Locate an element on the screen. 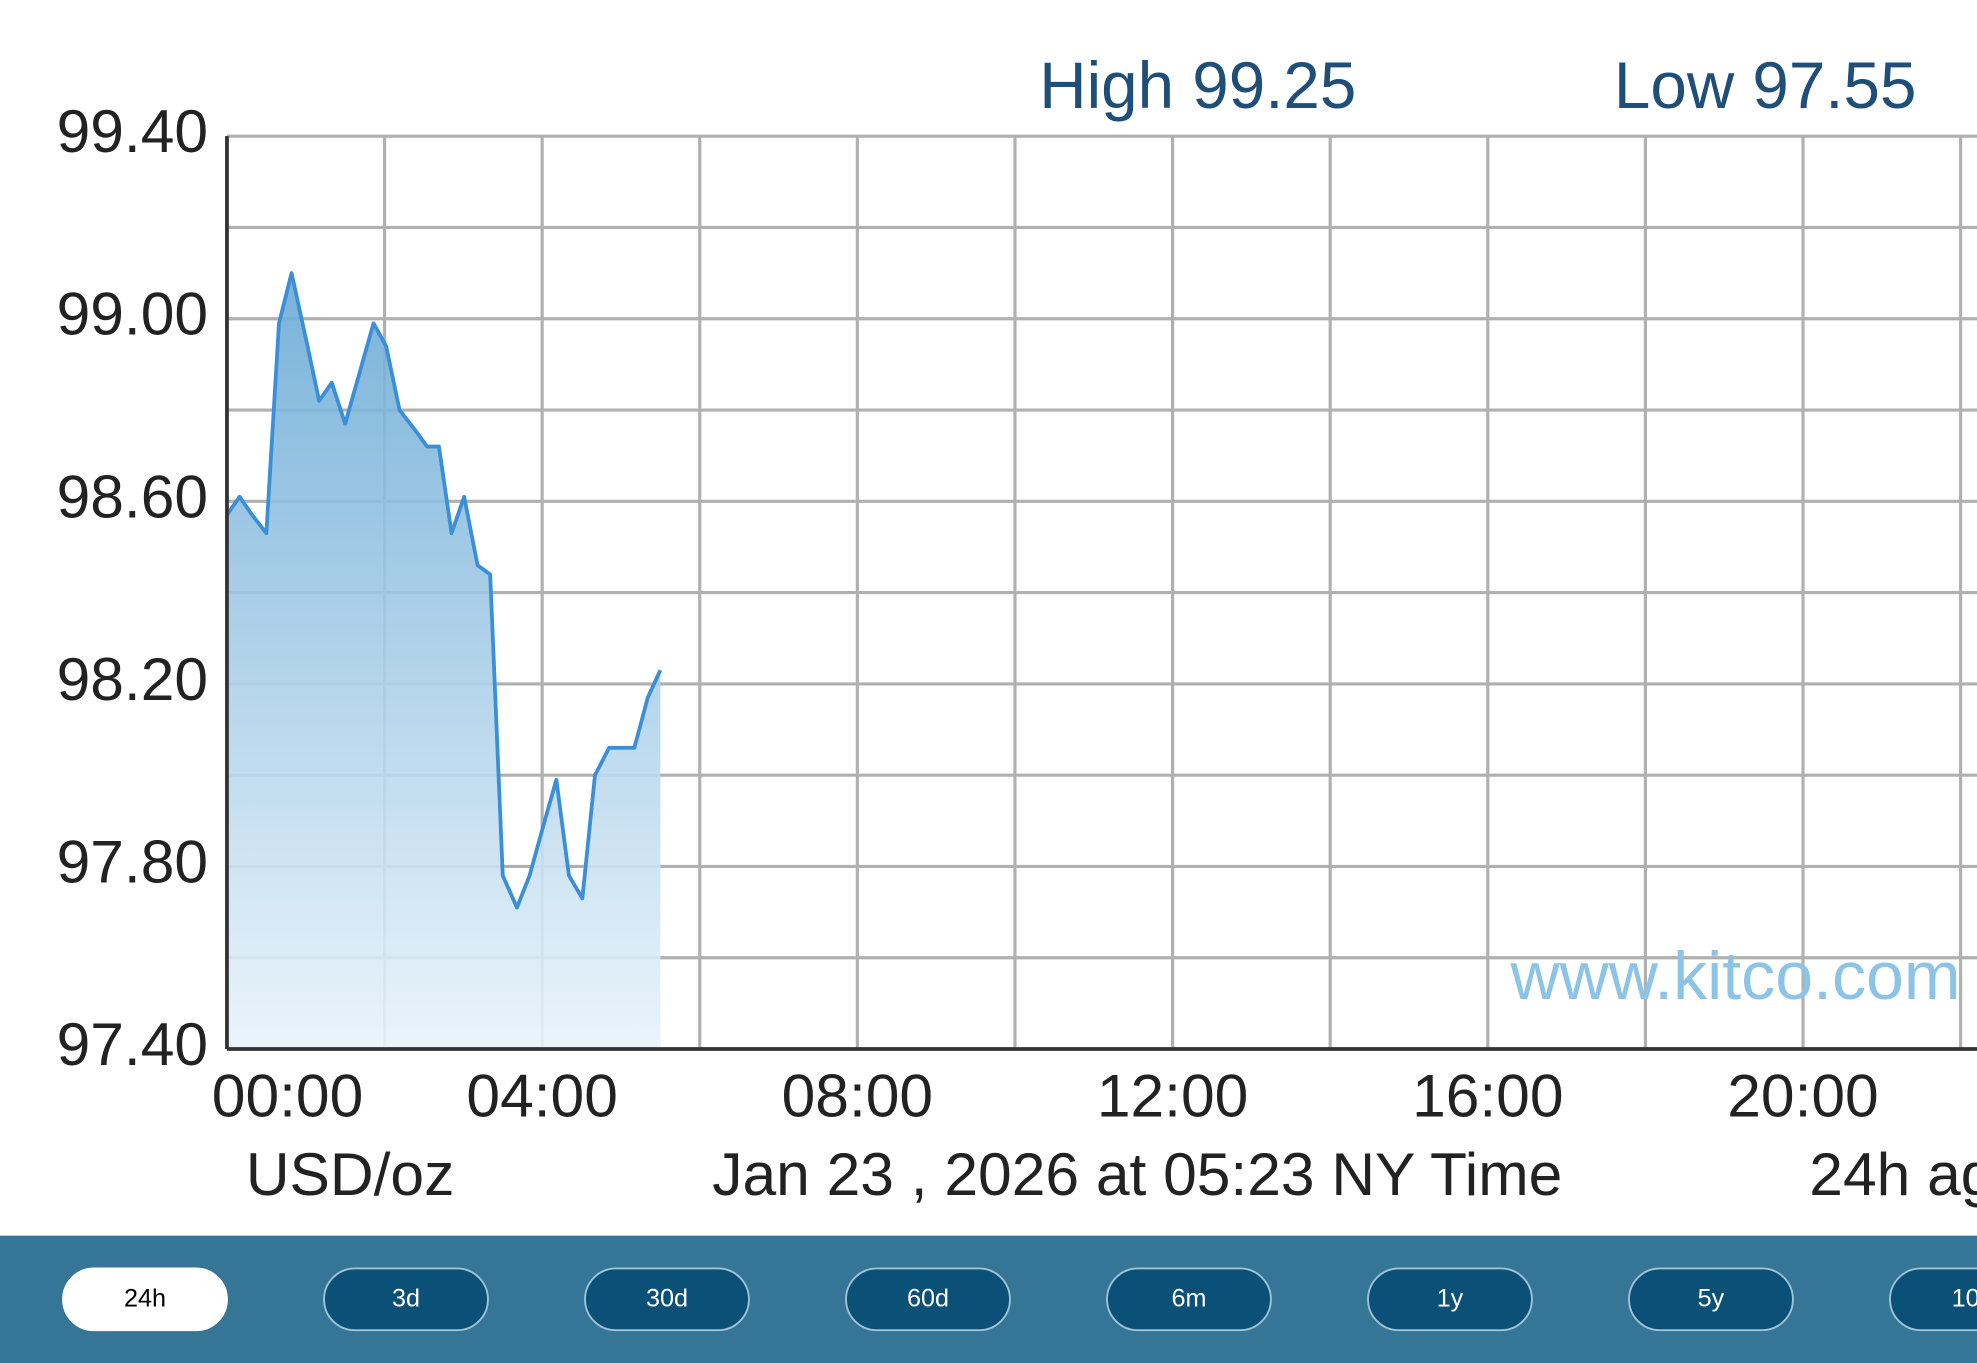  y-tick-label: 97.40 is located at coordinates (132, 1044).